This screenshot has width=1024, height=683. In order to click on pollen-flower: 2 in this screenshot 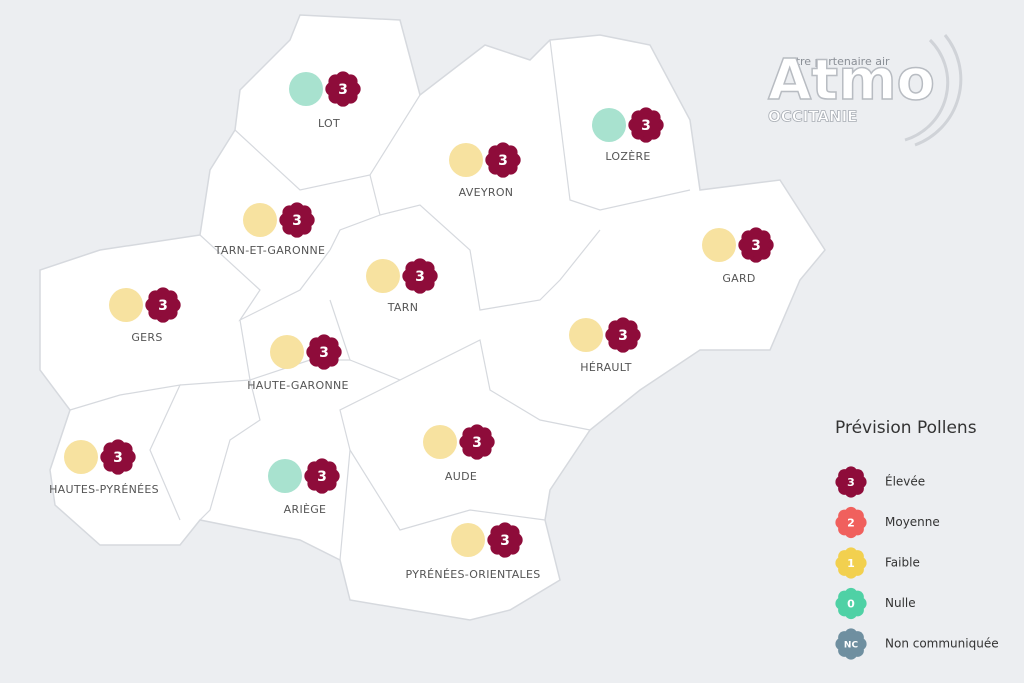, I will do `click(851, 522)`.